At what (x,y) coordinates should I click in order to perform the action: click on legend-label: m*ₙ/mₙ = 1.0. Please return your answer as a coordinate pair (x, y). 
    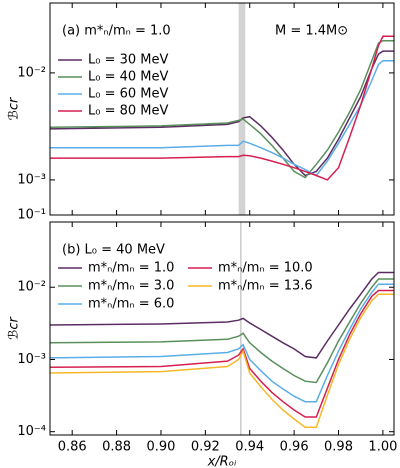
    Looking at the image, I should click on (131, 268).